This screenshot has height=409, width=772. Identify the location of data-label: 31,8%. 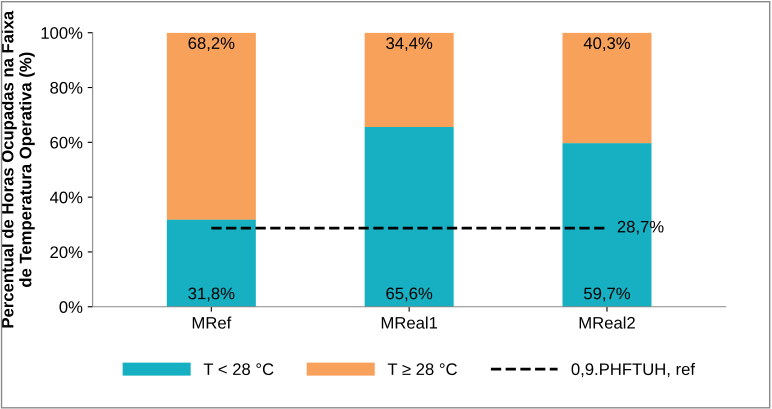
(211, 295).